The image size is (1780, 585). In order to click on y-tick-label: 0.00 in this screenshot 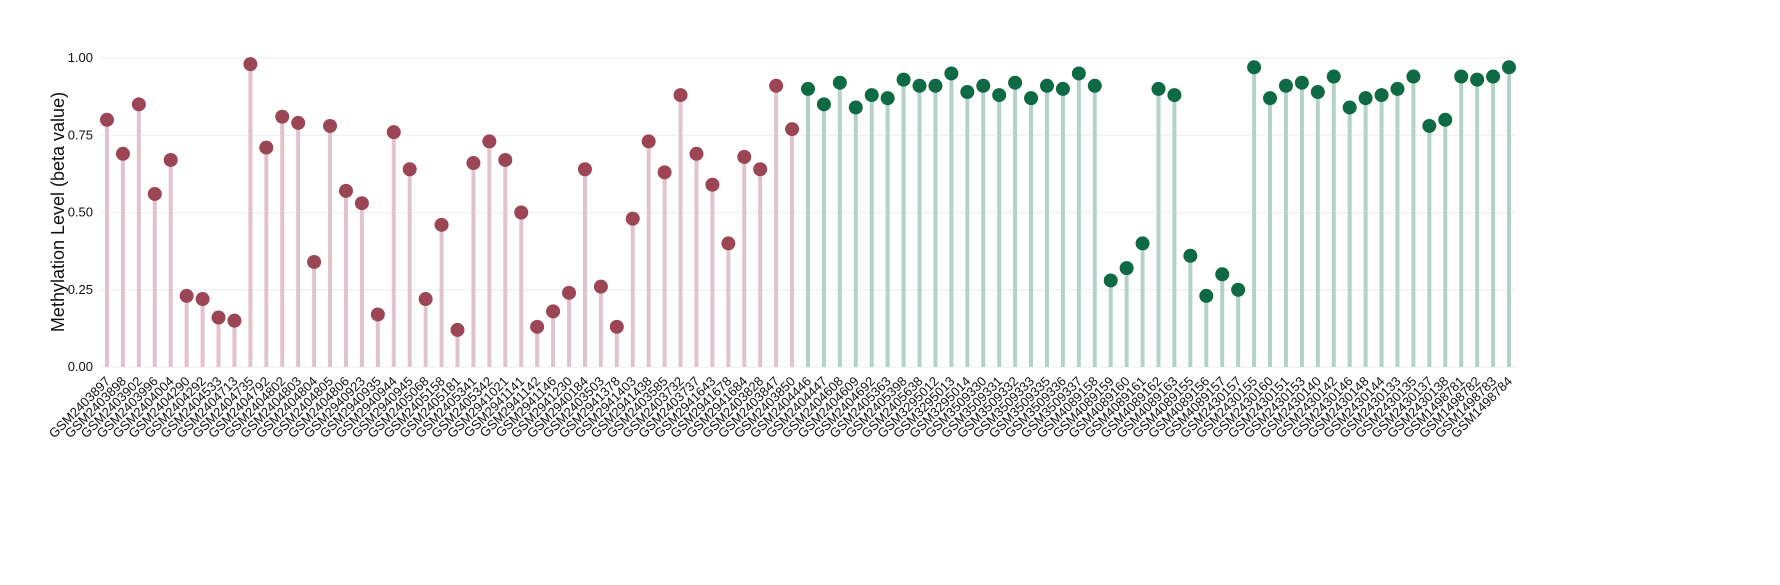, I will do `click(80, 366)`.